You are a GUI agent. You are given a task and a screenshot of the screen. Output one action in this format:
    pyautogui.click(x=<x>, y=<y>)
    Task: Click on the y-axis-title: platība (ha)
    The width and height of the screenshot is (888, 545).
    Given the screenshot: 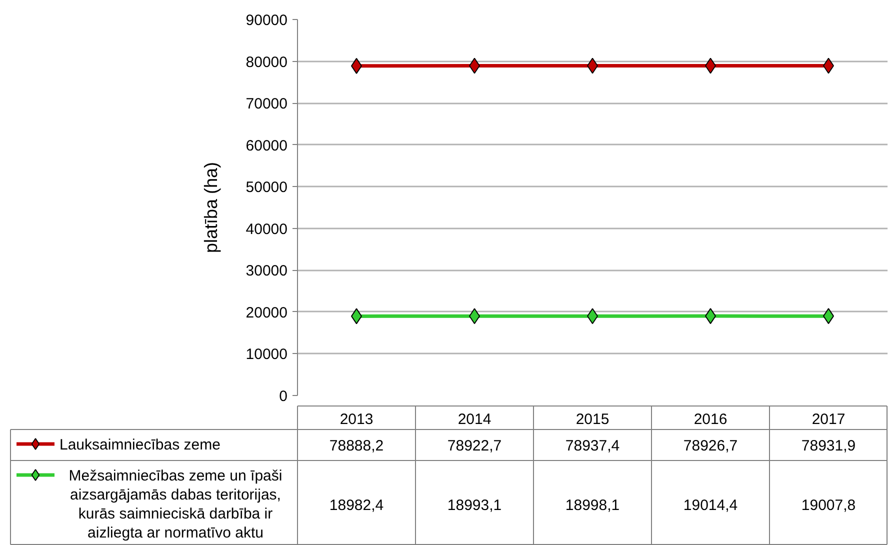 What is the action you would take?
    pyautogui.click(x=210, y=208)
    